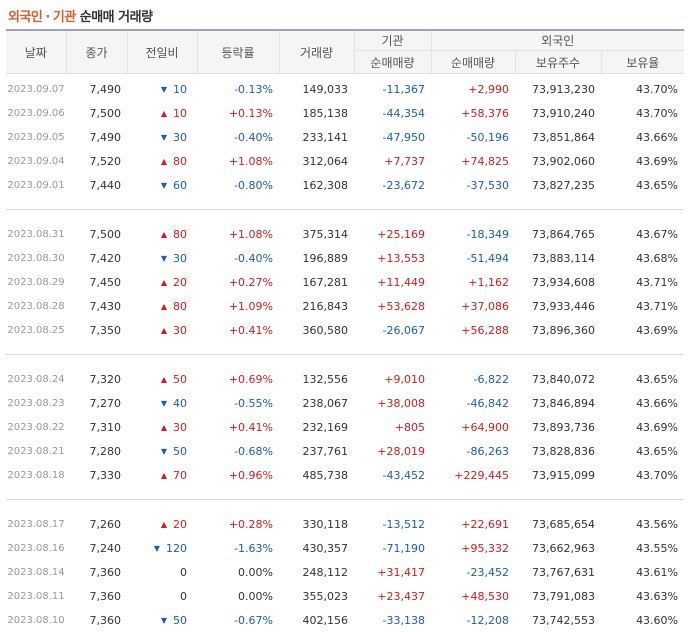  I want to click on foreign-cell: -37,530, so click(473, 185).